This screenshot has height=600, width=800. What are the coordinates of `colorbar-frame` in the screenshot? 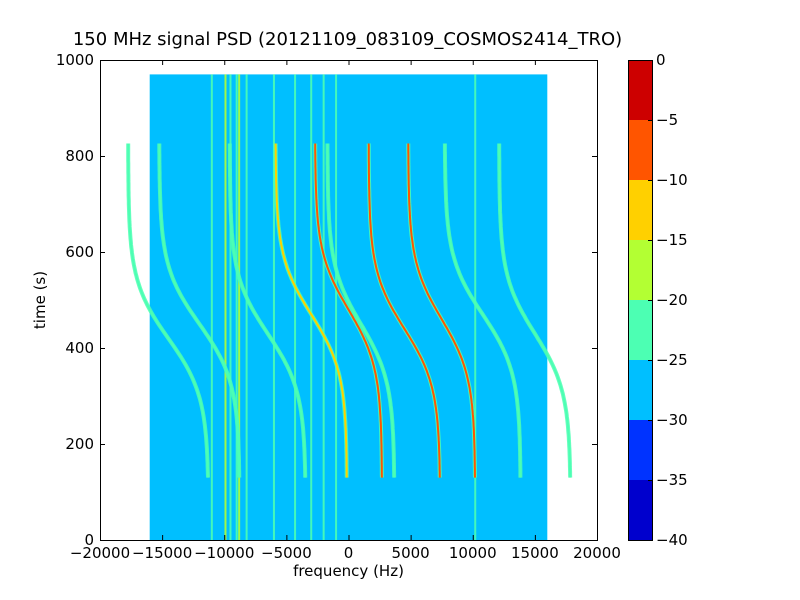 It's located at (640, 300).